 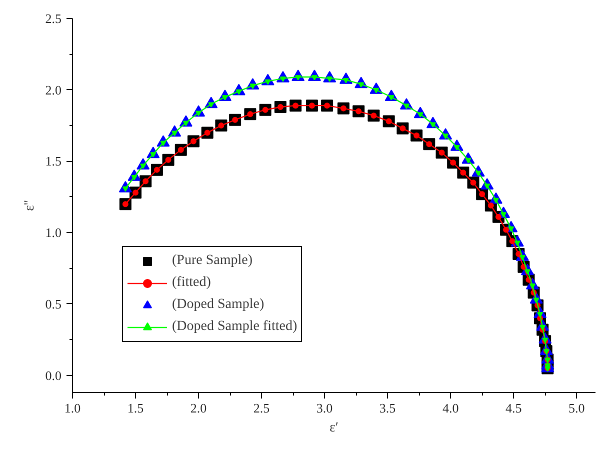 What do you see at coordinates (212, 261) in the screenshot?
I see `legend-label: (Pure Sample)` at bounding box center [212, 261].